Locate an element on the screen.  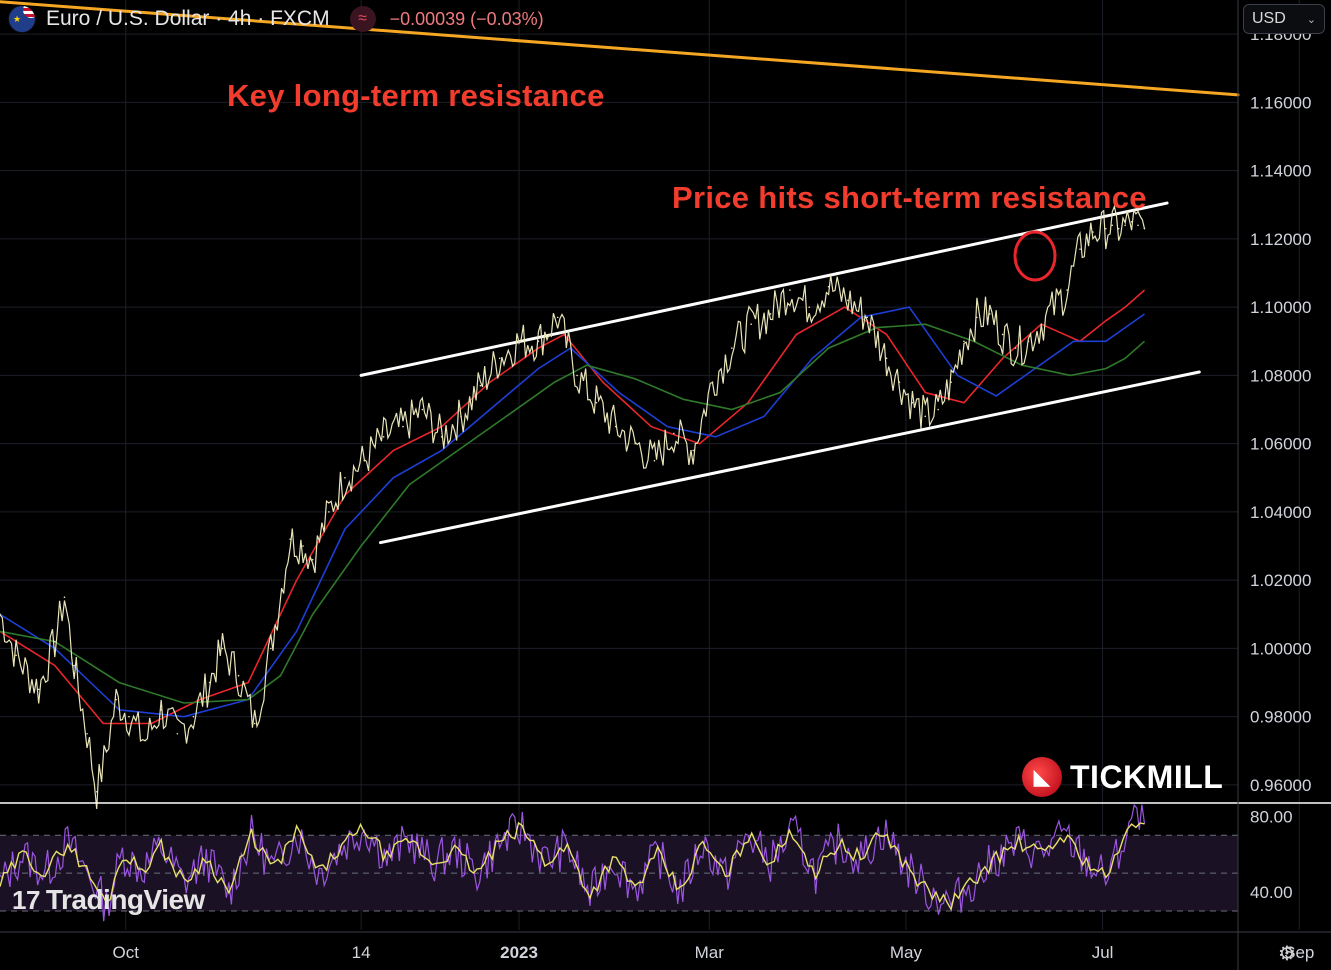
currency-select: USD ⌄ is located at coordinates (1284, 19).